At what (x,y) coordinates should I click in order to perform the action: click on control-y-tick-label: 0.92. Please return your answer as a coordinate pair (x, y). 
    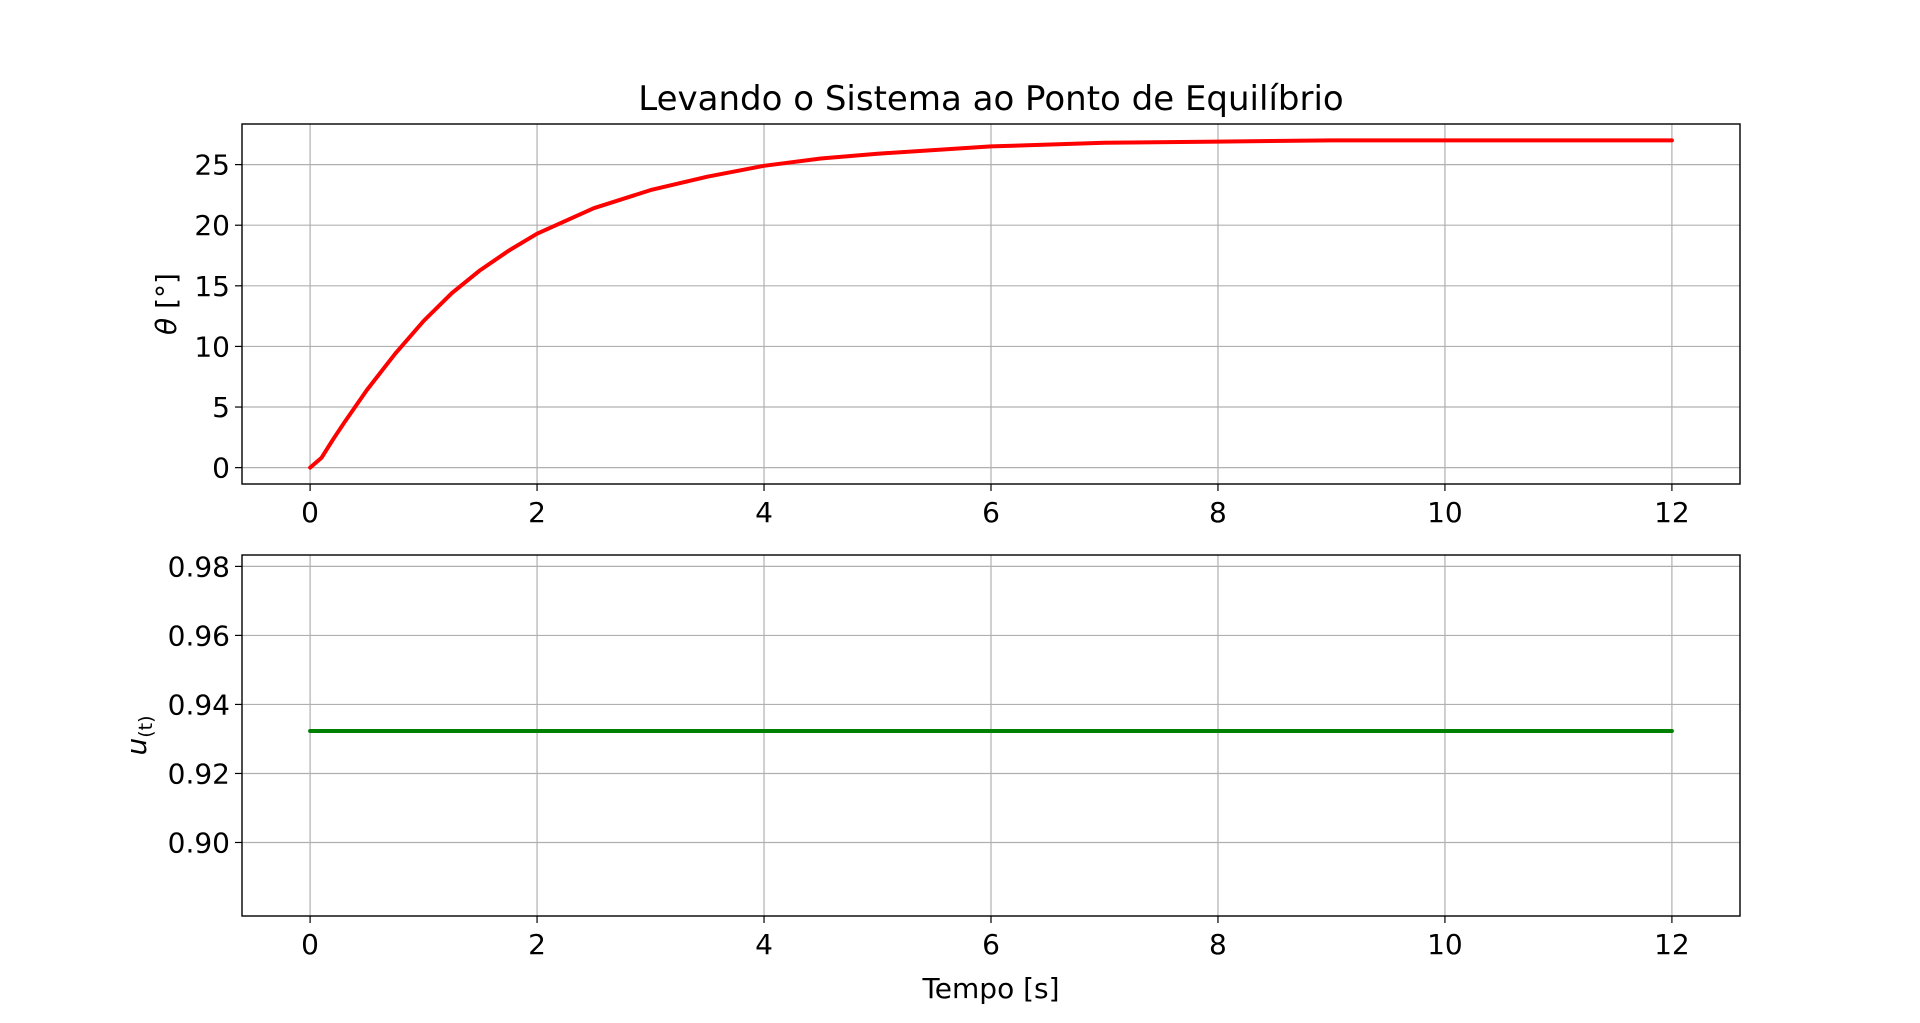
    Looking at the image, I should click on (199, 773).